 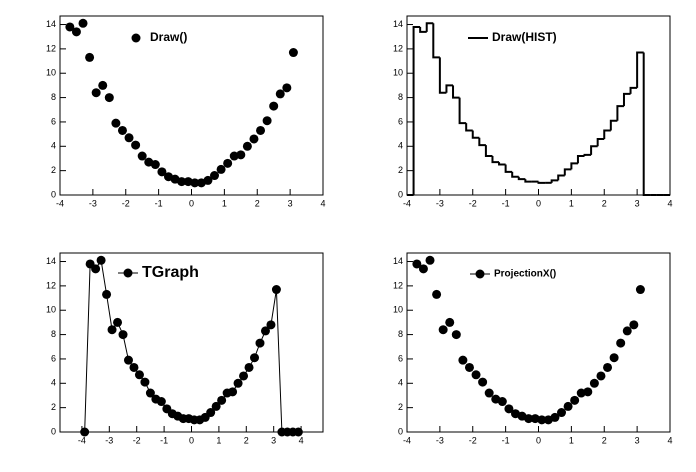 I want to click on frame, so click(x=538, y=342).